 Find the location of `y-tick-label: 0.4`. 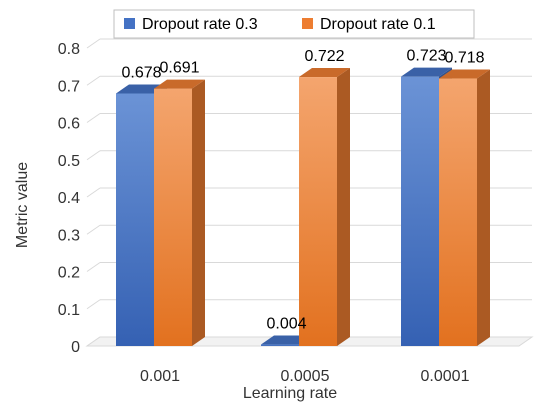

y-tick-label: 0.4 is located at coordinates (69, 198).